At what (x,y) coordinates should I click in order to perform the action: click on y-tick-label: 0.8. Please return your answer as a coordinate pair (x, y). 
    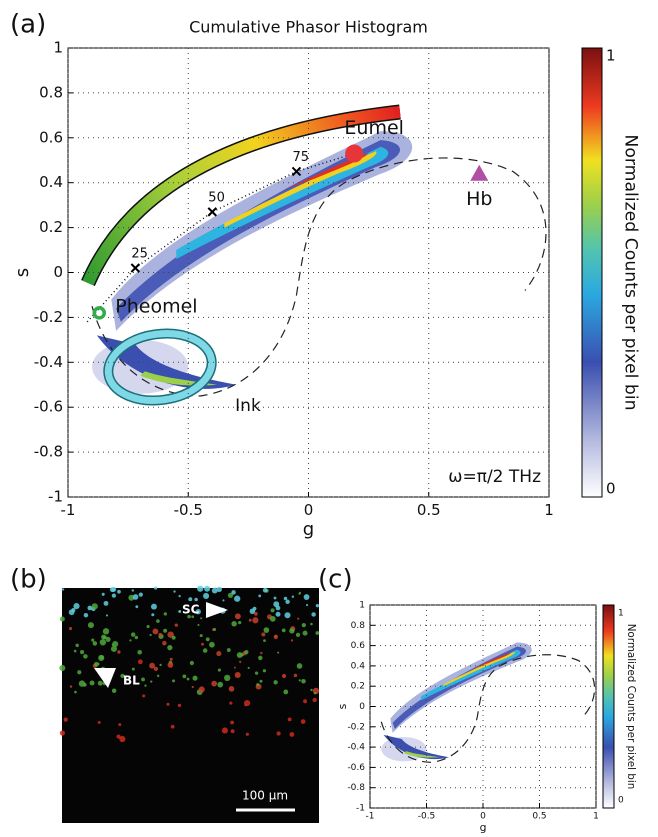
    Looking at the image, I should click on (51, 92).